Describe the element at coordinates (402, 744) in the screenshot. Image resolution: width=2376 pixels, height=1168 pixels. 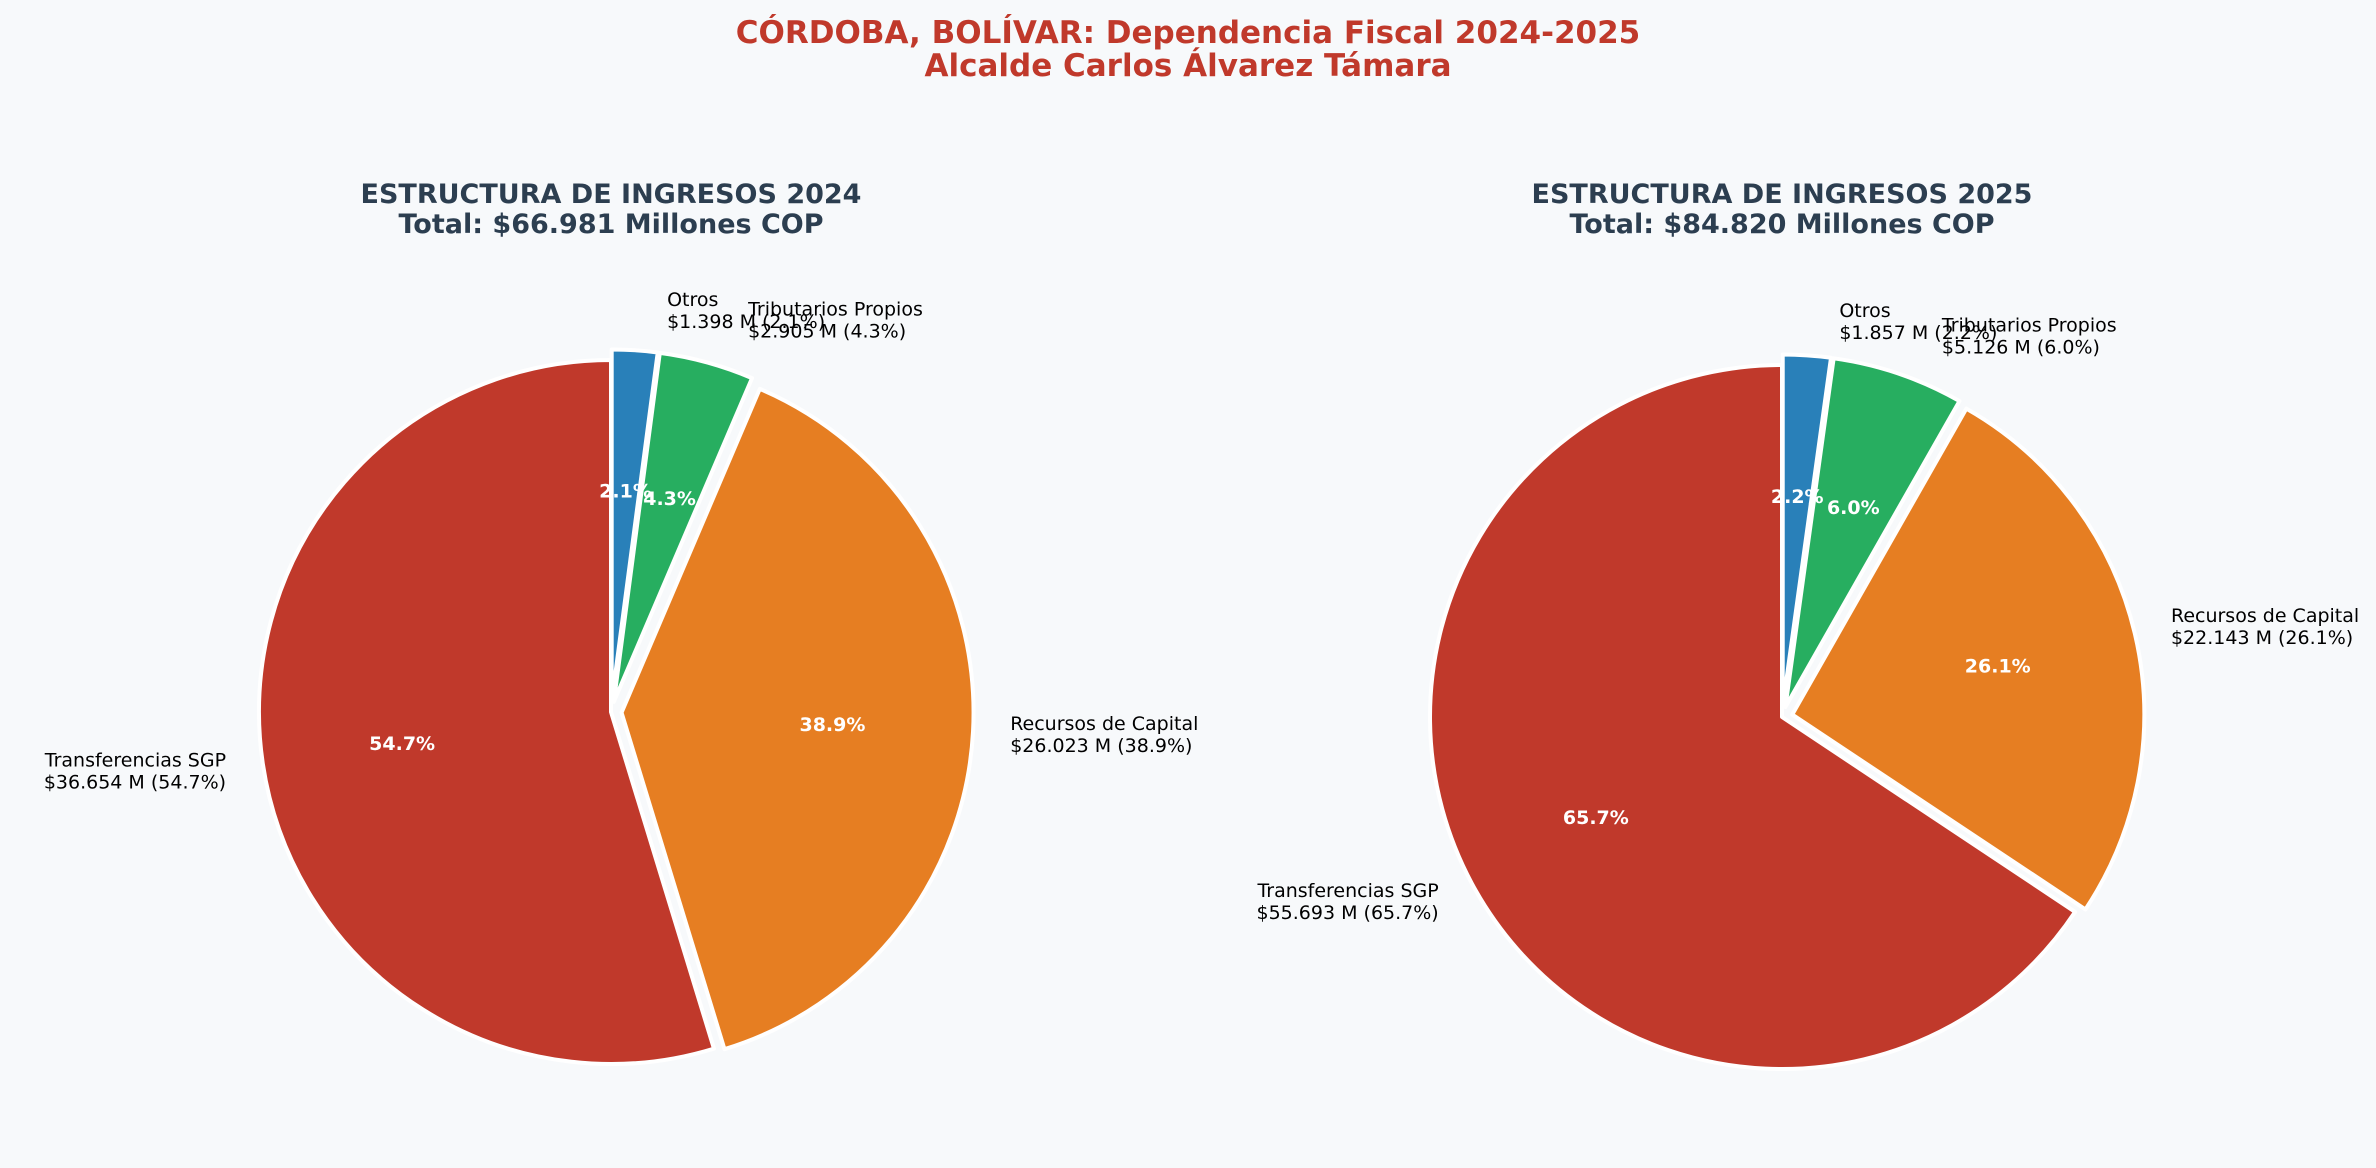
I see `pct-label-transferencias-sgp: 54.7%` at that location.